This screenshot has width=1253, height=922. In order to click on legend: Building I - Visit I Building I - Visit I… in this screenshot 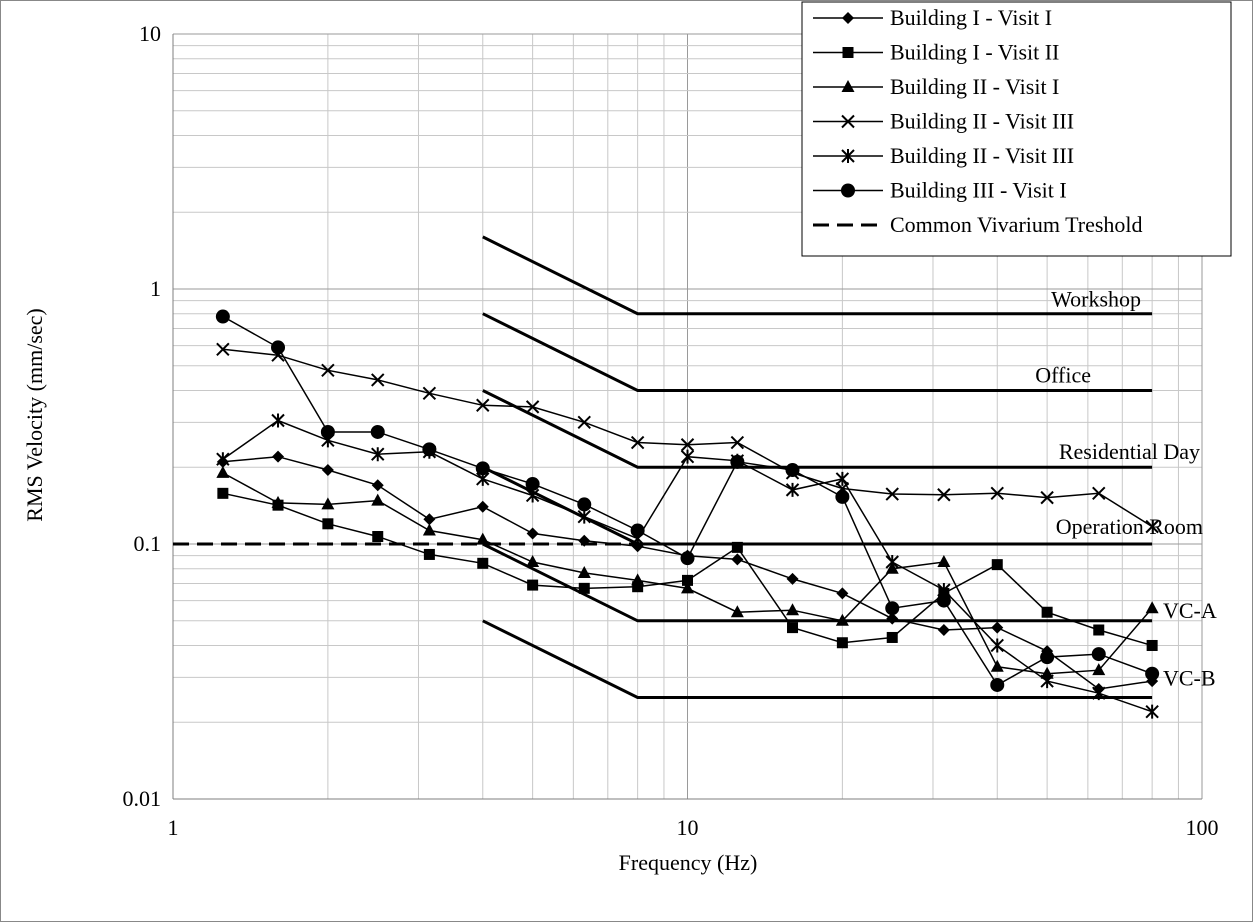, I will do `click(1016, 129)`.